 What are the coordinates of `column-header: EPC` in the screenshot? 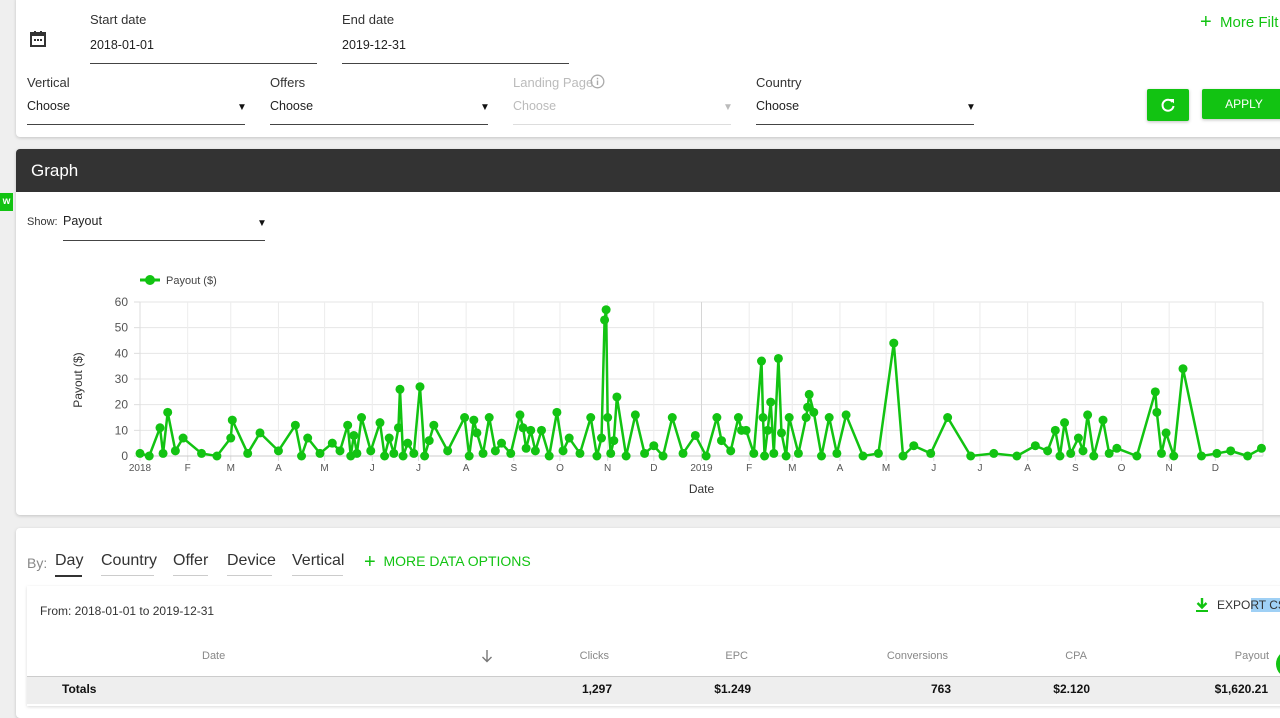 It's located at (736, 656).